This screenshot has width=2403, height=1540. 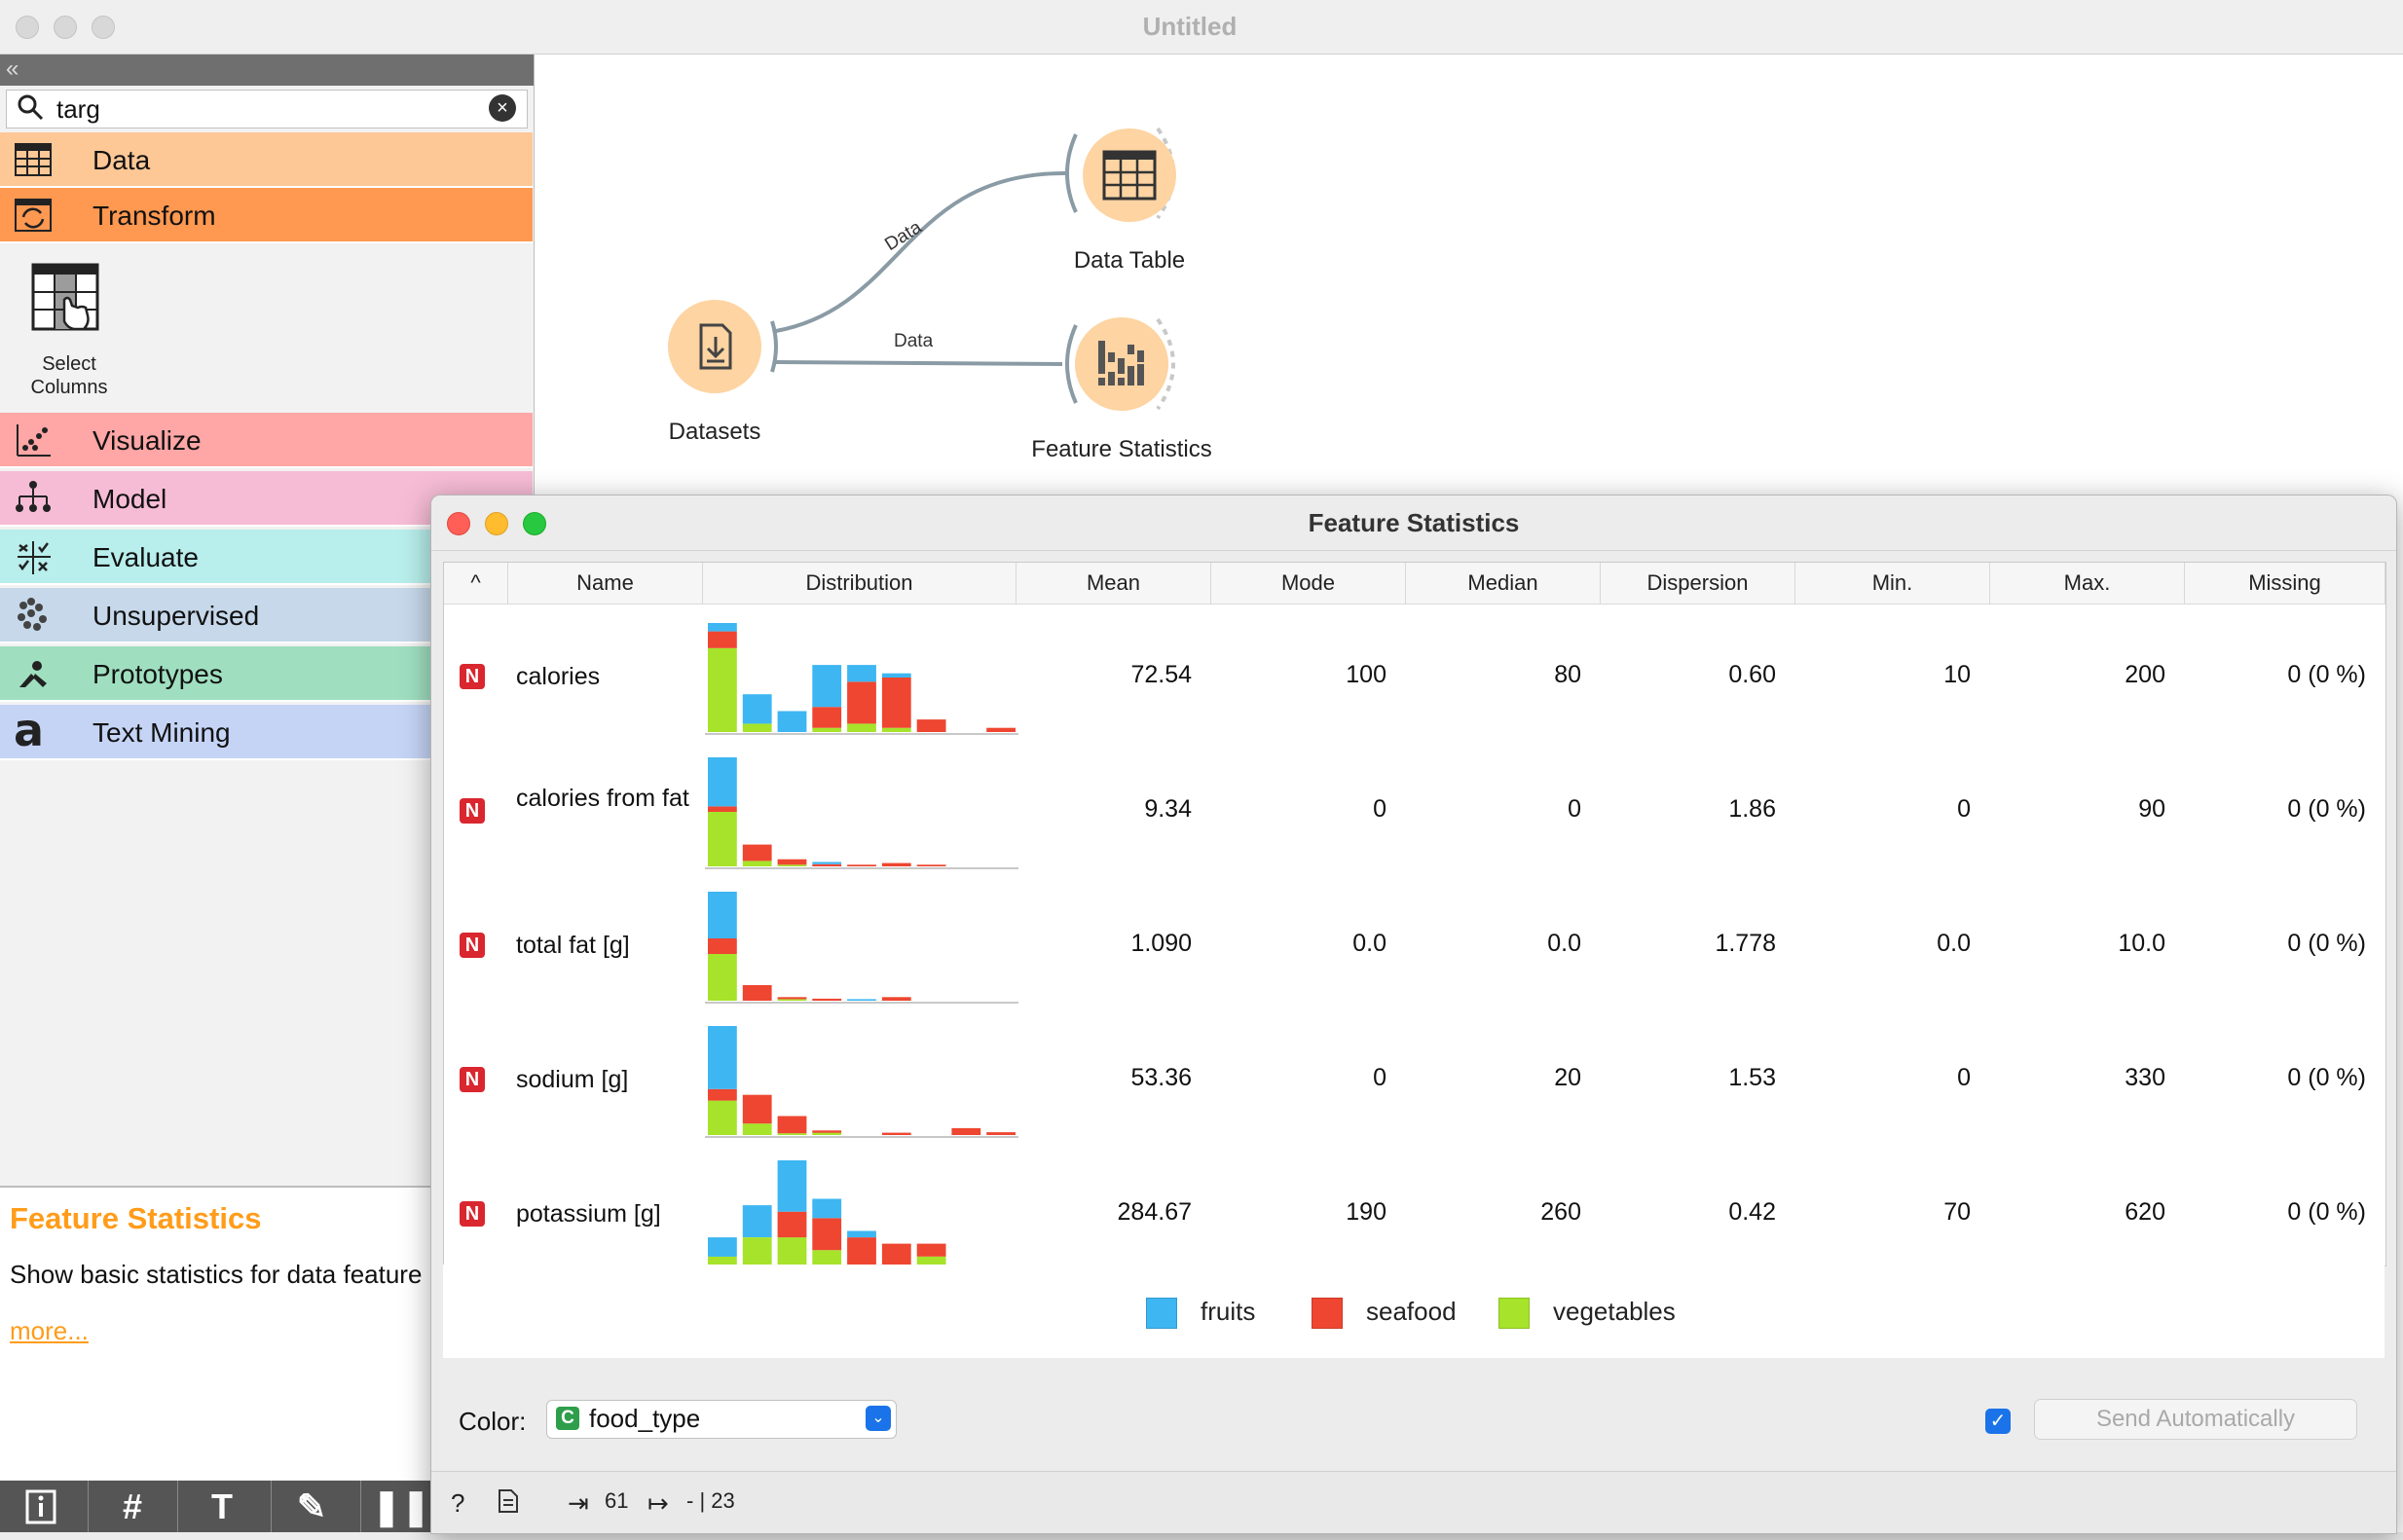 What do you see at coordinates (458, 524) in the screenshot?
I see `fs-close-button` at bounding box center [458, 524].